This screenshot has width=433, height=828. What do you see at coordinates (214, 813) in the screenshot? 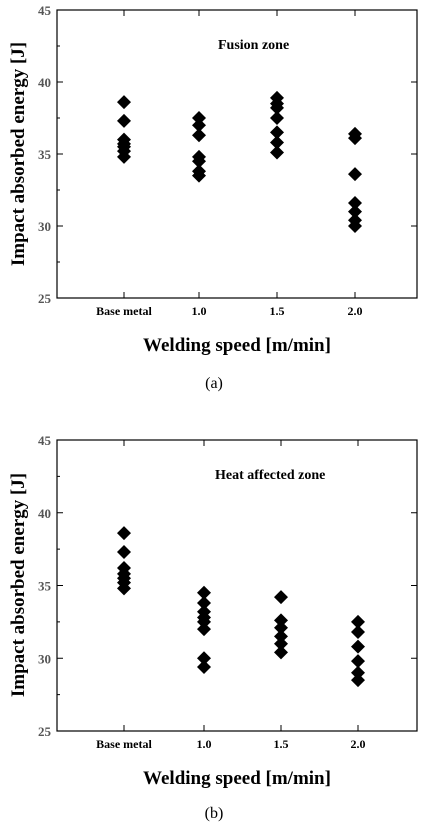
I see `caption-b: (b)` at bounding box center [214, 813].